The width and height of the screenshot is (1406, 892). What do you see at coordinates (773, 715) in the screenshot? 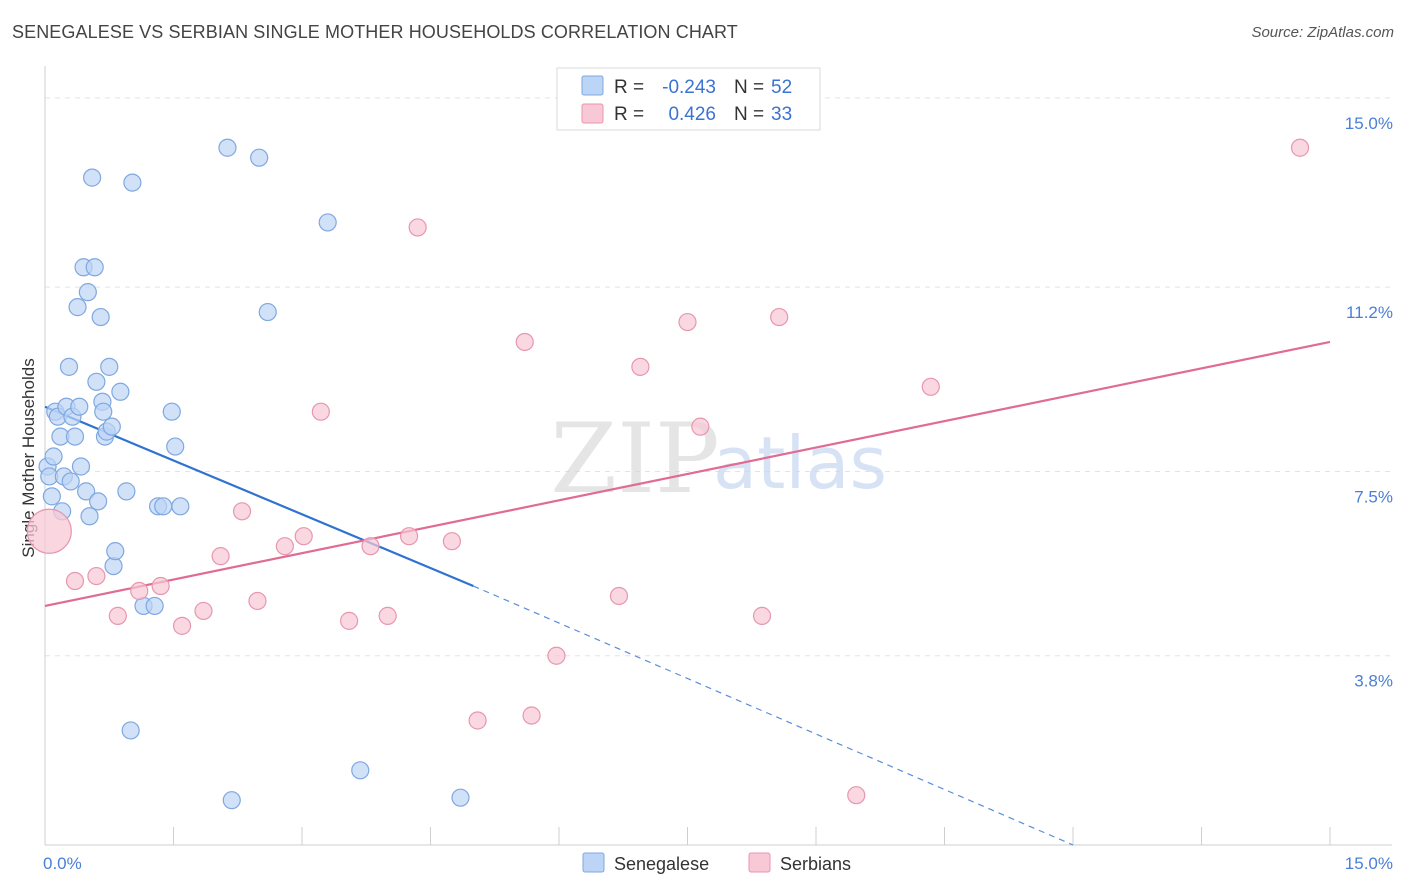
I see `senegalese-trend-extension` at bounding box center [773, 715].